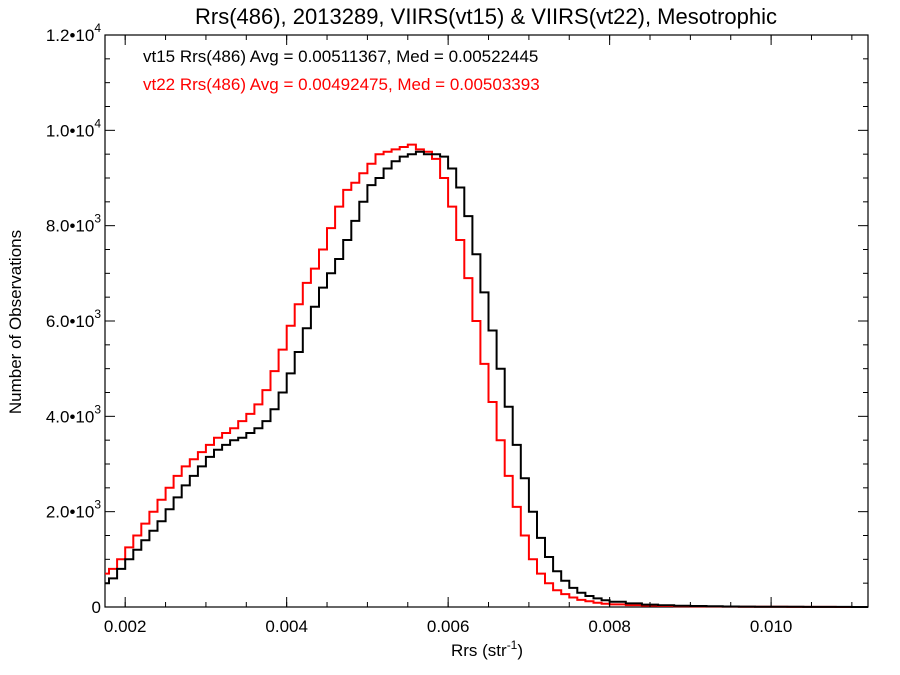 Image resolution: width=900 pixels, height=675 pixels. Describe the element at coordinates (74, 224) in the screenshot. I see `y-tick-label: 8.0•103` at that location.